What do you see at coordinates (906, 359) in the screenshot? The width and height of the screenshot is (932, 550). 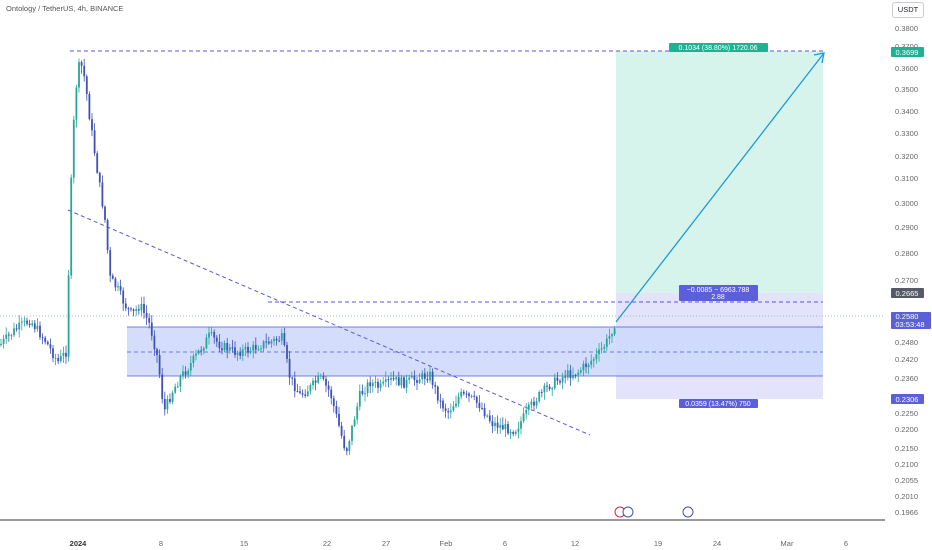 I see `y-tick-label: 0.2420` at bounding box center [906, 359].